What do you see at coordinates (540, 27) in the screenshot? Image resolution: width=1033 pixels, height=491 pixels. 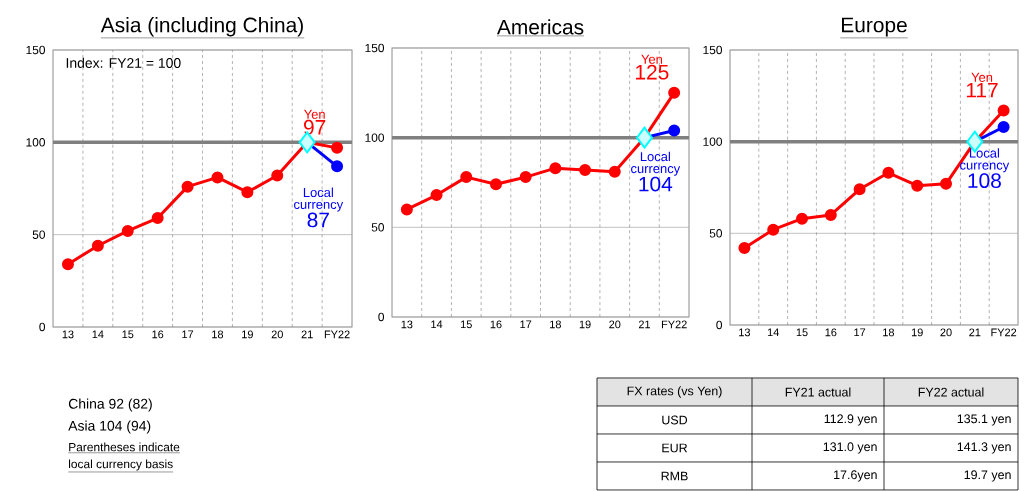 I see `chart-title: Americas` at bounding box center [540, 27].